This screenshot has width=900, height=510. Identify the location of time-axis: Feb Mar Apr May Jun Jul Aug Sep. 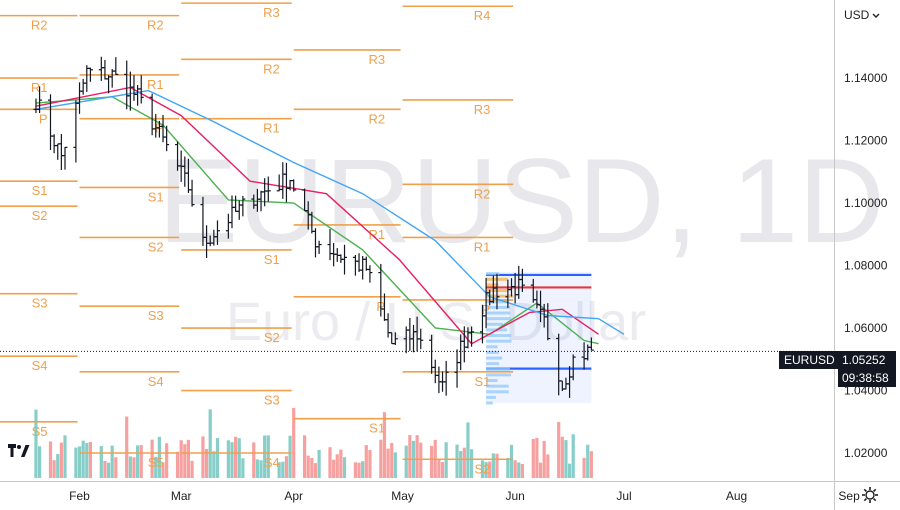
(464, 496).